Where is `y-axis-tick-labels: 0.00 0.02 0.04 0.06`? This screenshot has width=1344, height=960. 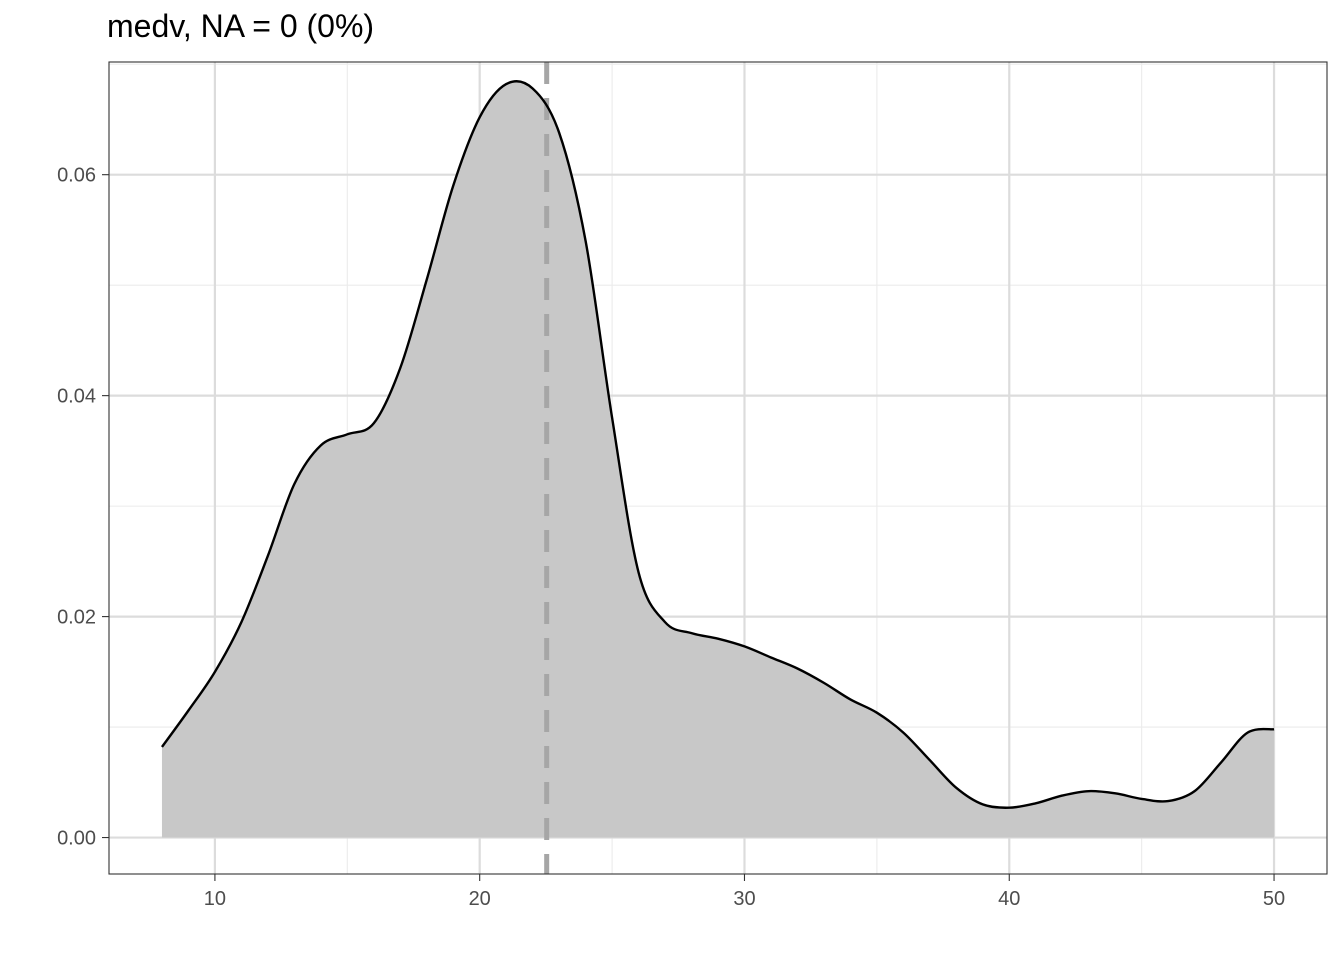
y-axis-tick-labels: 0.00 0.02 0.04 0.06 is located at coordinates (76, 507).